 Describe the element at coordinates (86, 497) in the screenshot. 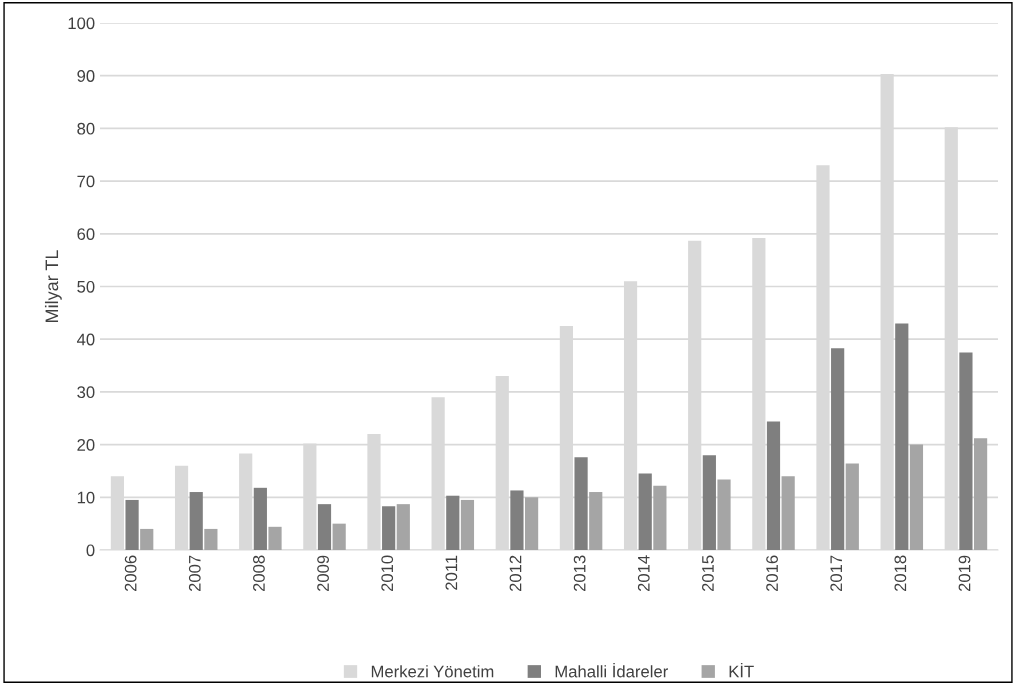

I see `y-tick-label: 10` at that location.